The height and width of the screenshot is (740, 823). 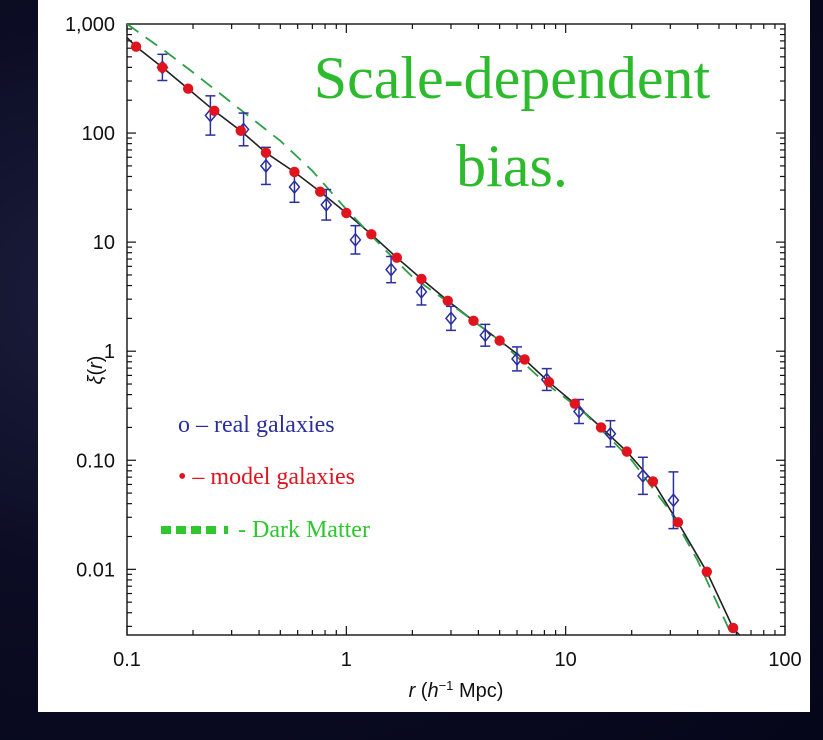 I want to click on y-tick-label: 10, so click(x=104, y=243).